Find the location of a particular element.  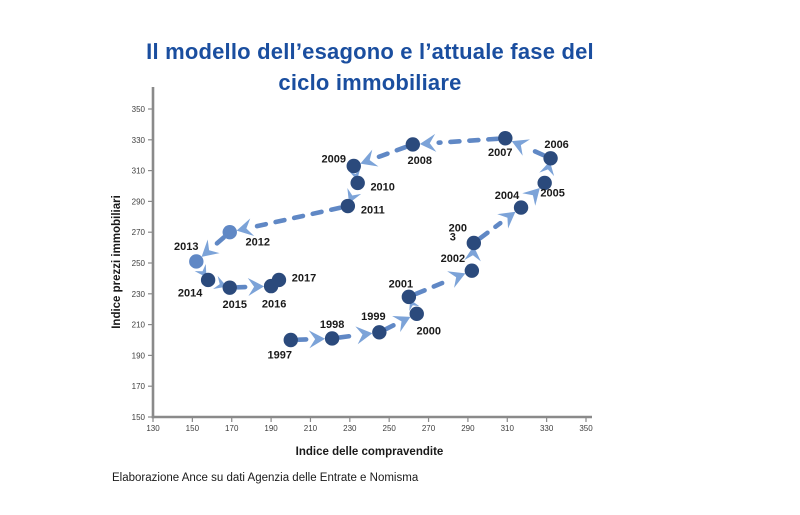

page-title-line-2: ciclo immobiliare is located at coordinates (370, 82).